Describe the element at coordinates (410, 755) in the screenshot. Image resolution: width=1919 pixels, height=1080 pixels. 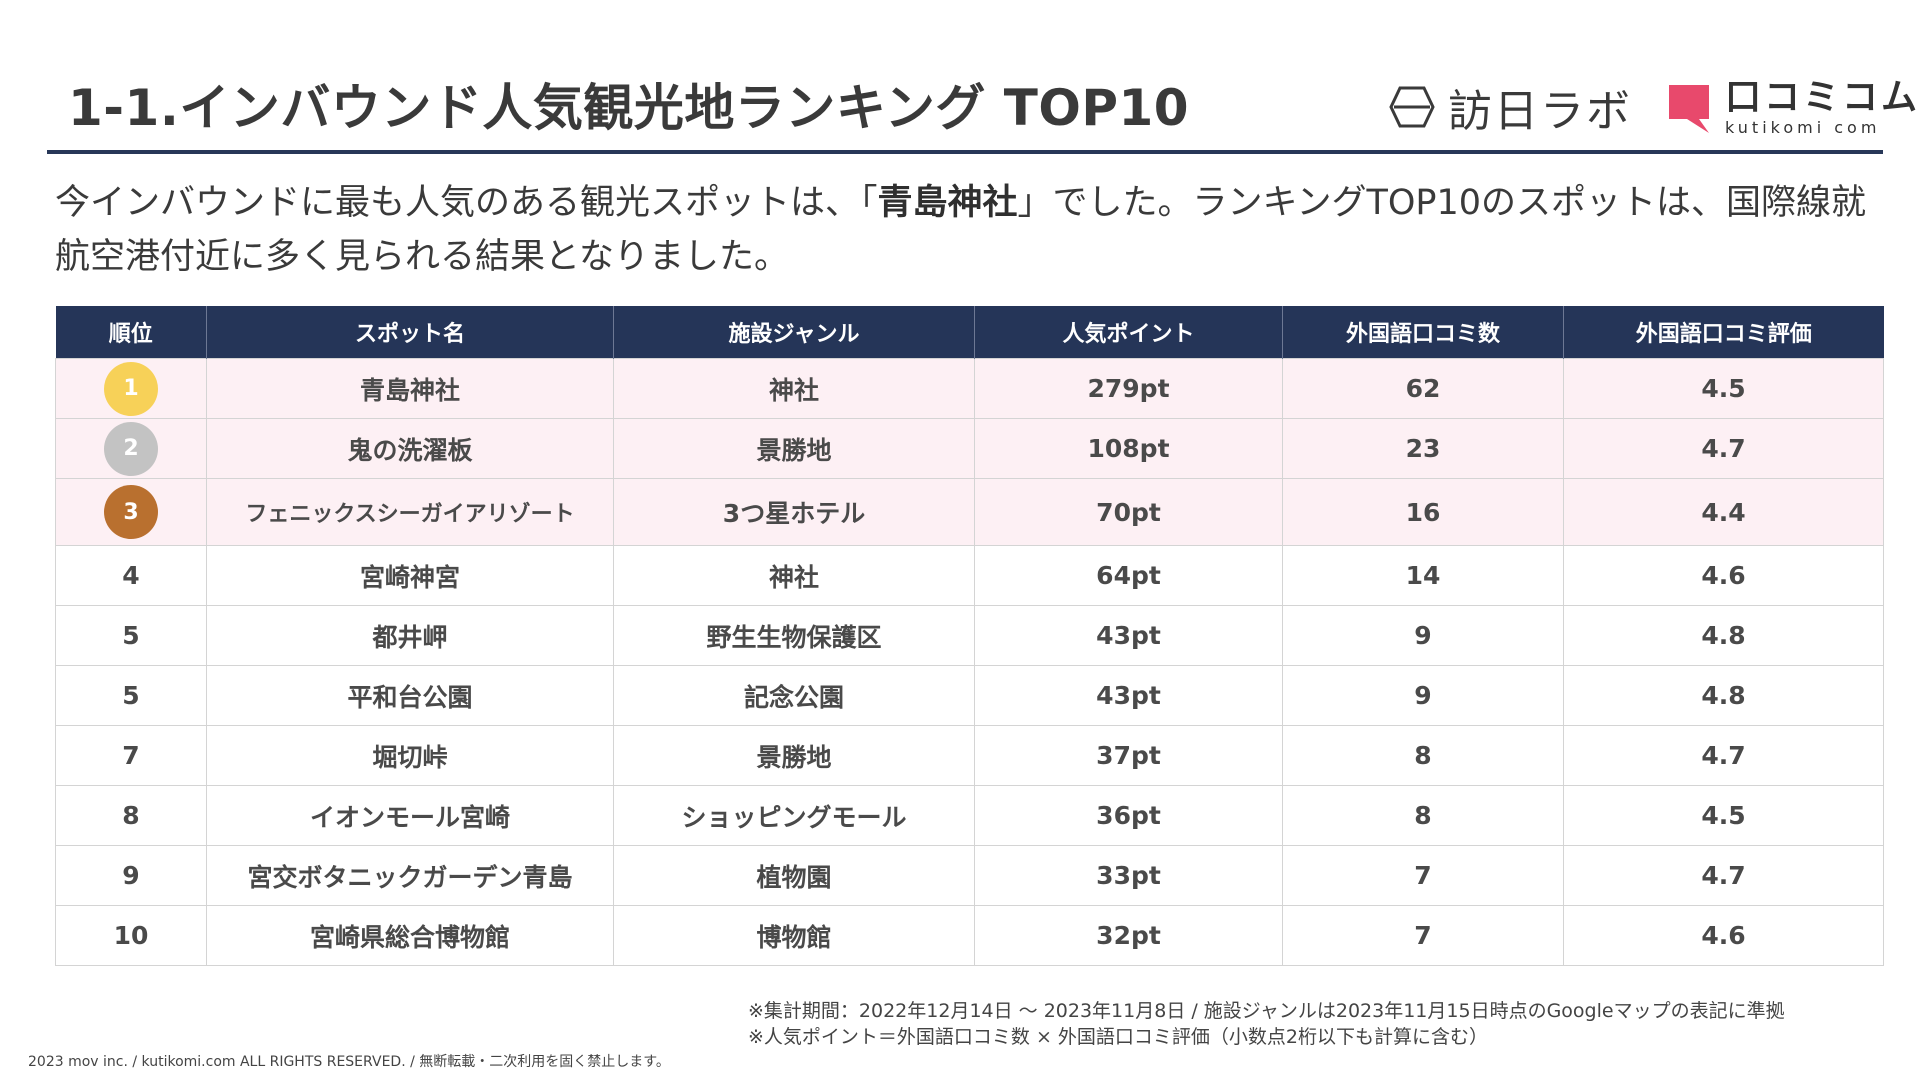
I see `spot-name-cell: 堀切峠` at that location.